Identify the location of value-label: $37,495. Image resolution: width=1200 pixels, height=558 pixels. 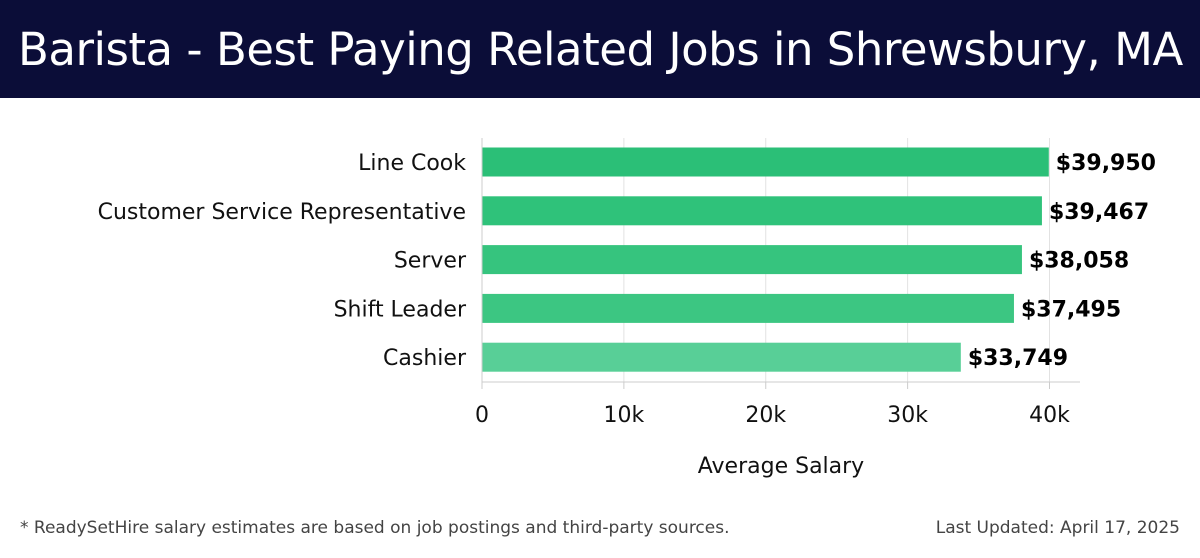
(1071, 309).